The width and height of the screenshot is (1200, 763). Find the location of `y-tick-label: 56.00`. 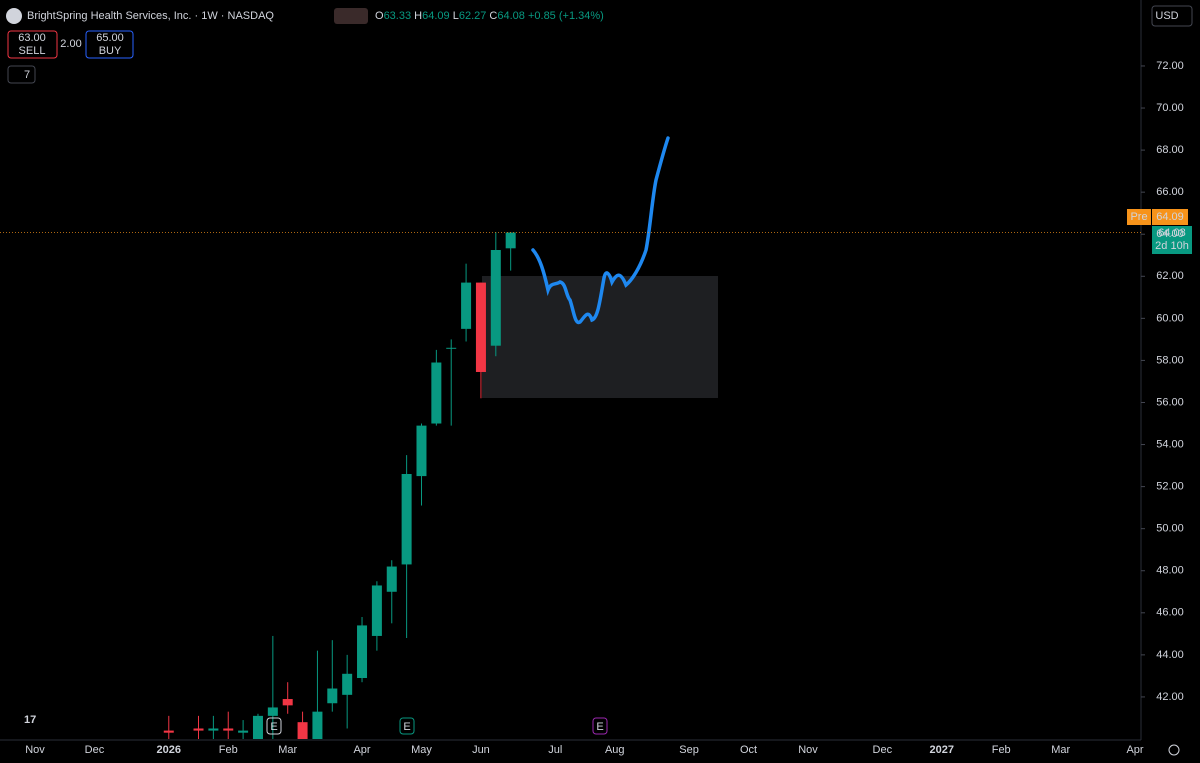

y-tick-label: 56.00 is located at coordinates (1170, 402).